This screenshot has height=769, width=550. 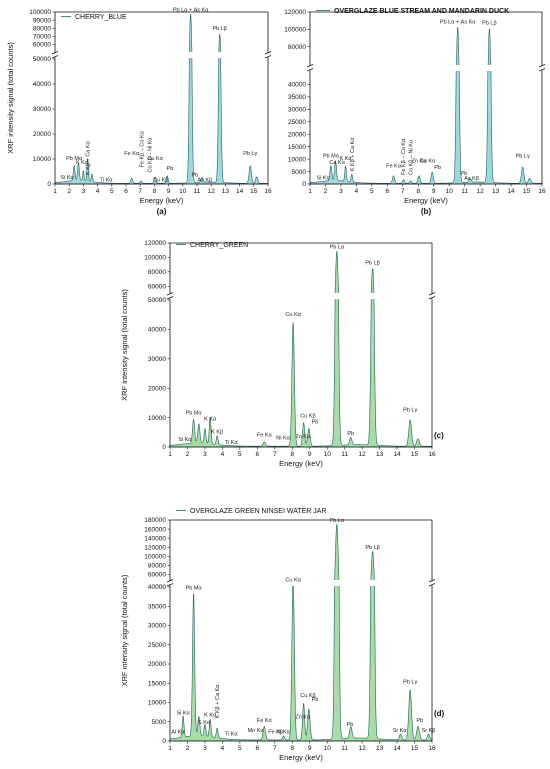 I want to click on x-tick-label: 10, so click(x=450, y=191).